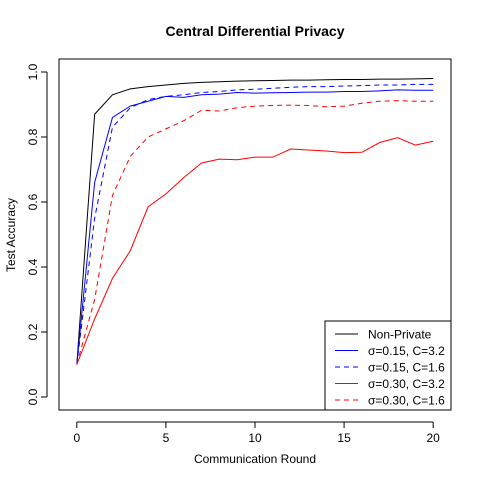  What do you see at coordinates (344, 438) in the screenshot?
I see `x-tick-label: 15` at bounding box center [344, 438].